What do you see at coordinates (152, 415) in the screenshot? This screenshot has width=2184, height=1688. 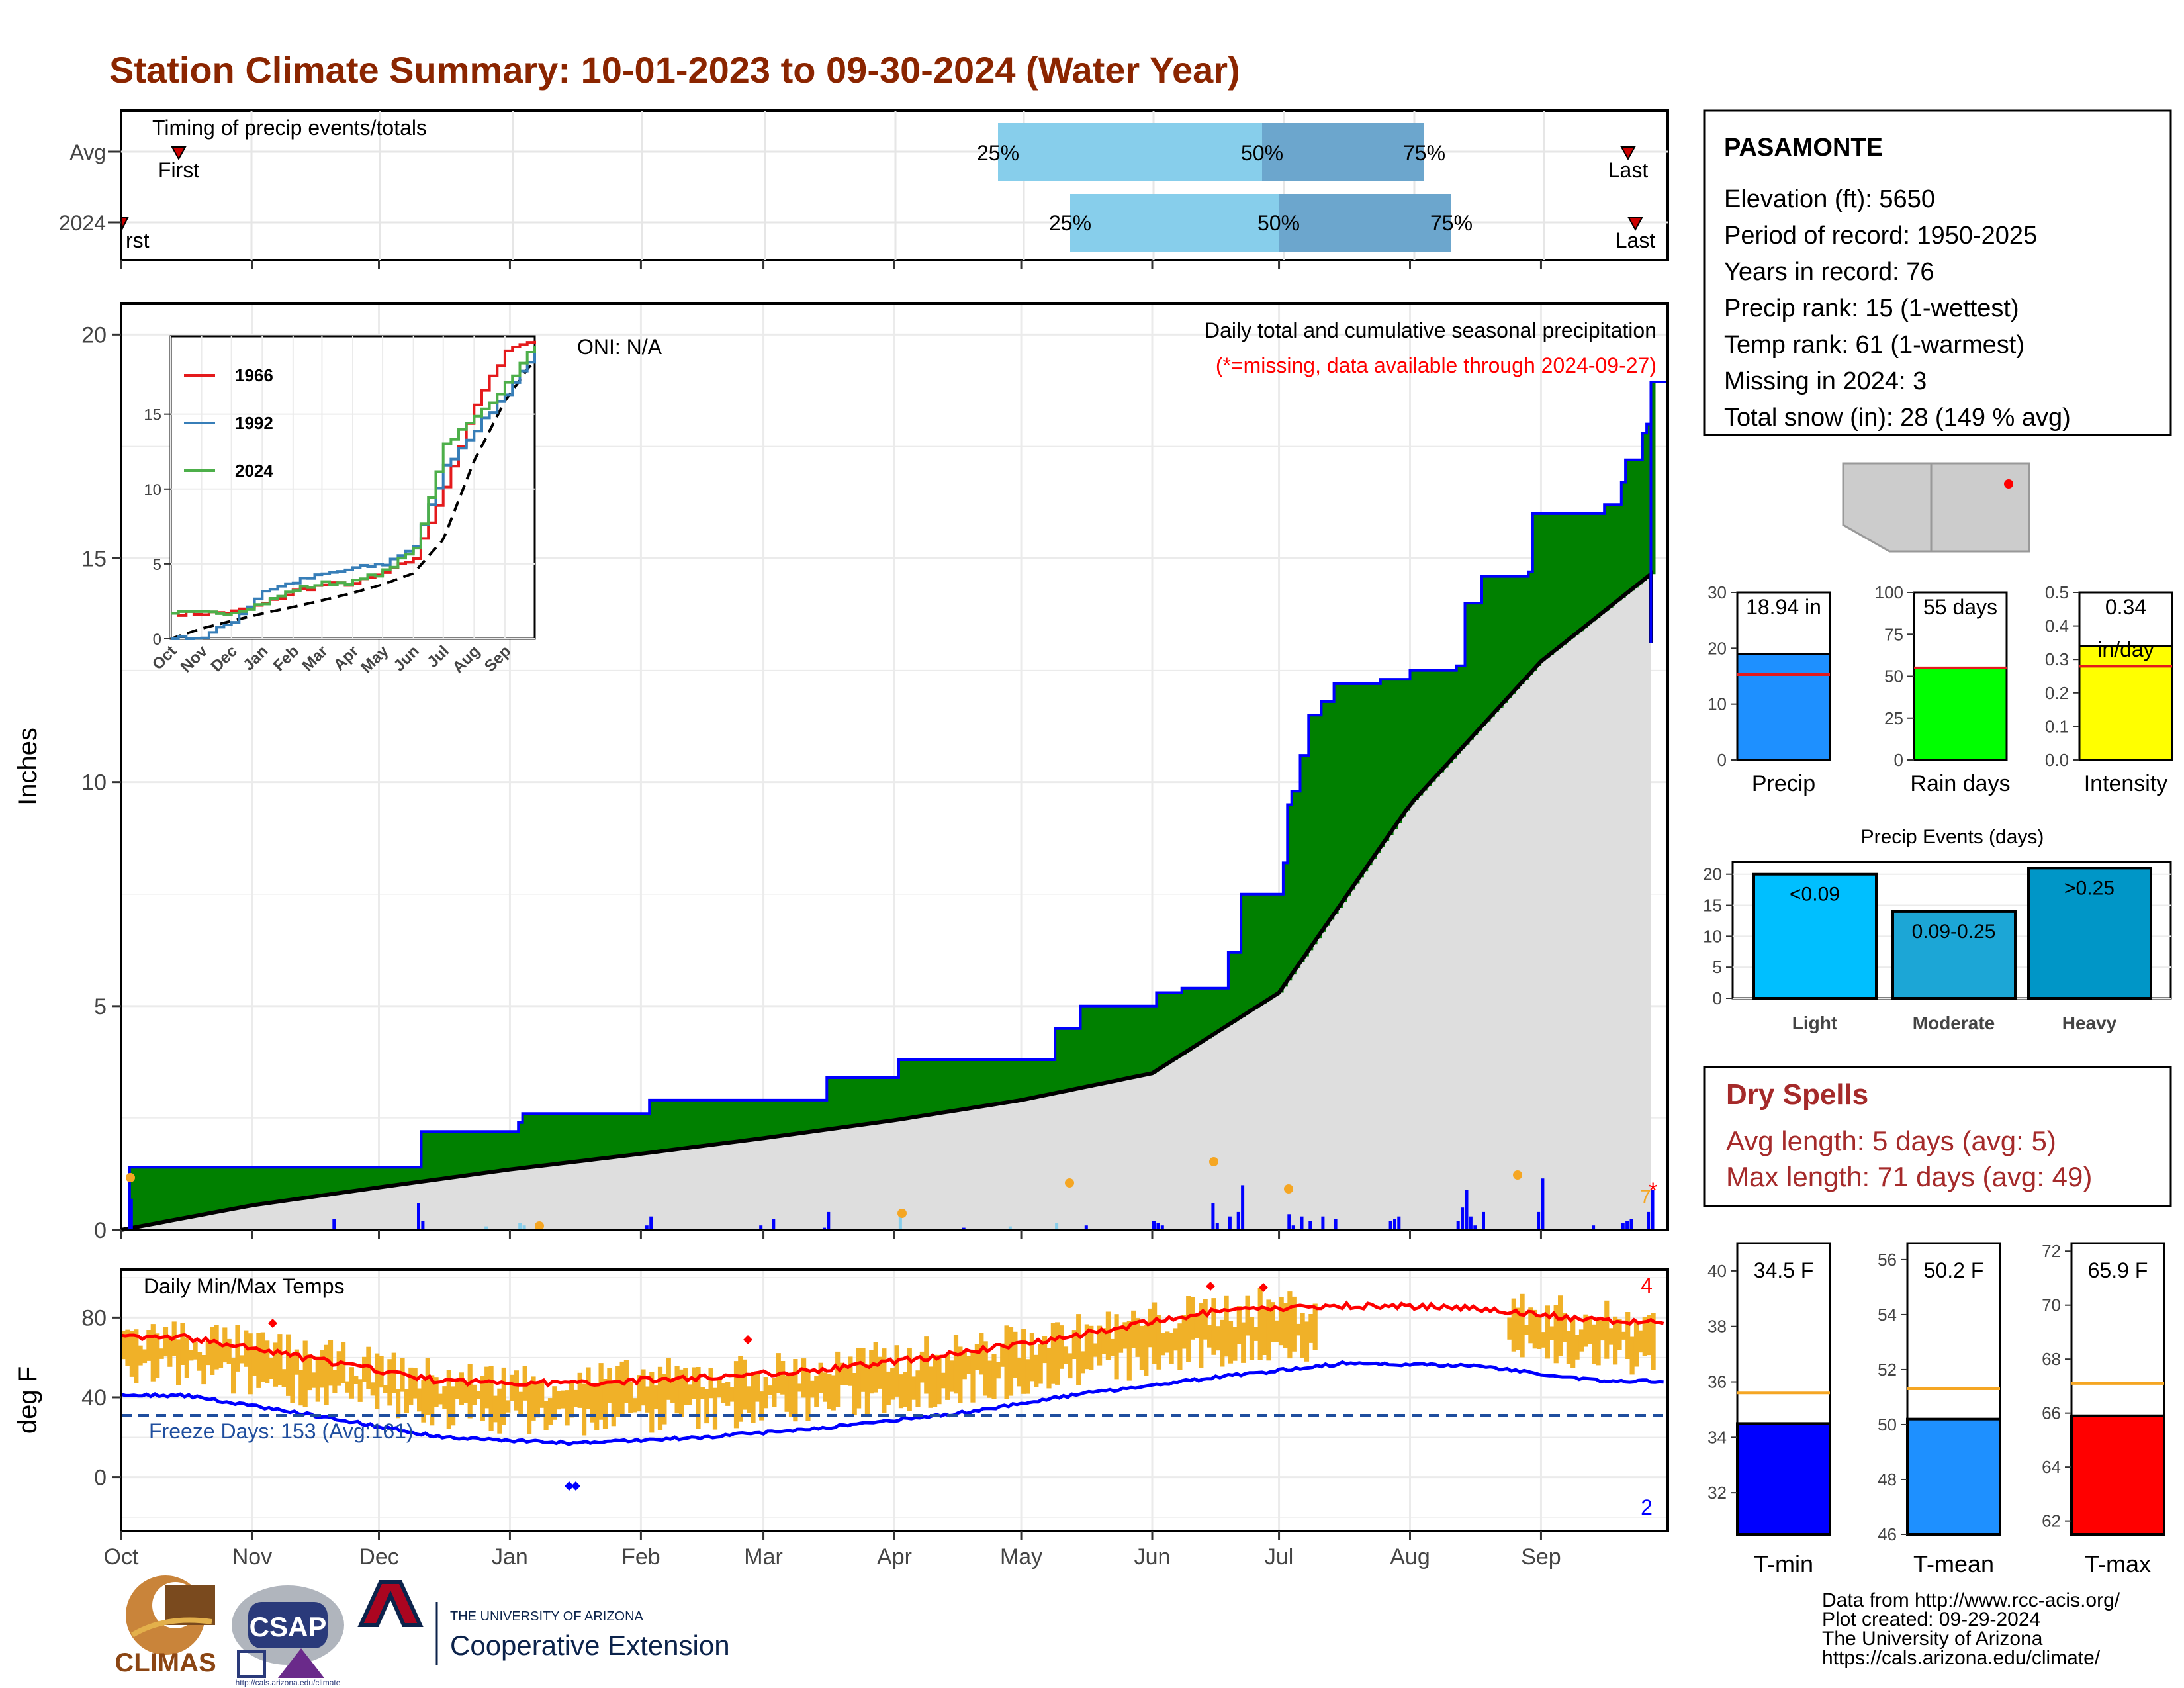 I see `inset-y-tick: 15` at bounding box center [152, 415].